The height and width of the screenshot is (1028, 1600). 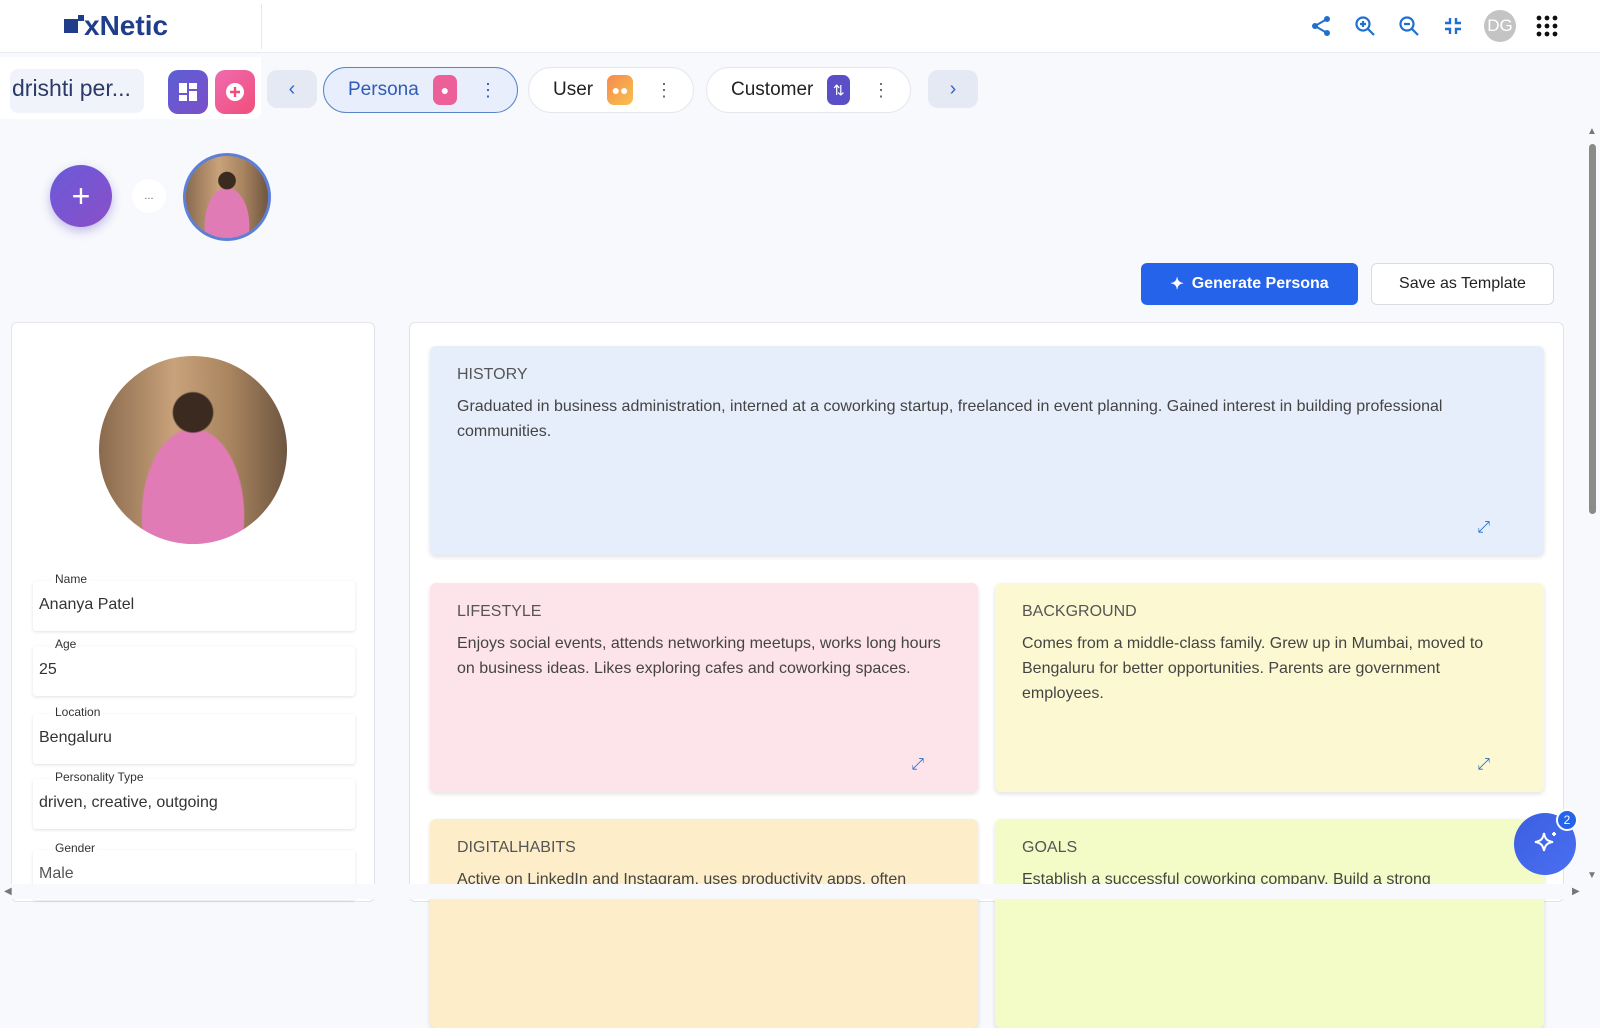 I want to click on journey-icon: ⇅, so click(x=838, y=90).